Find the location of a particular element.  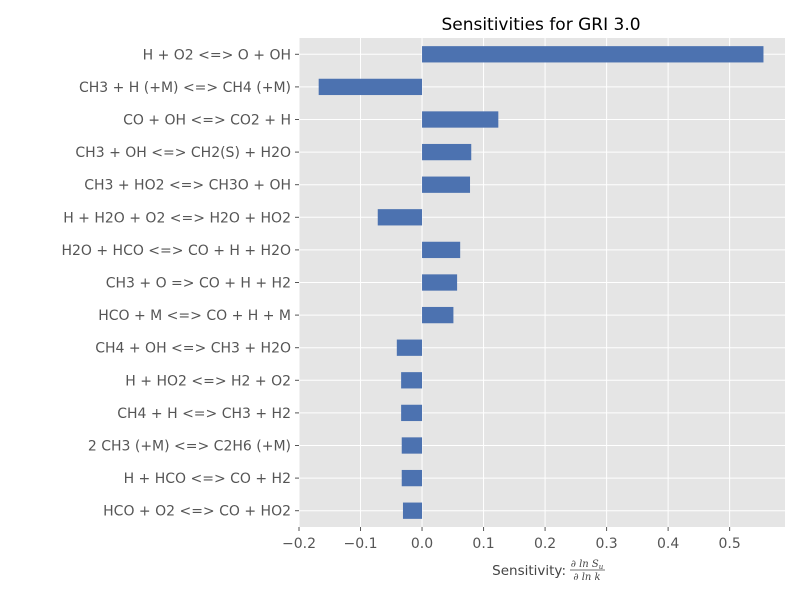

y-tick-label: HCO + O2 <=> CO + HO2 is located at coordinates (197, 512).